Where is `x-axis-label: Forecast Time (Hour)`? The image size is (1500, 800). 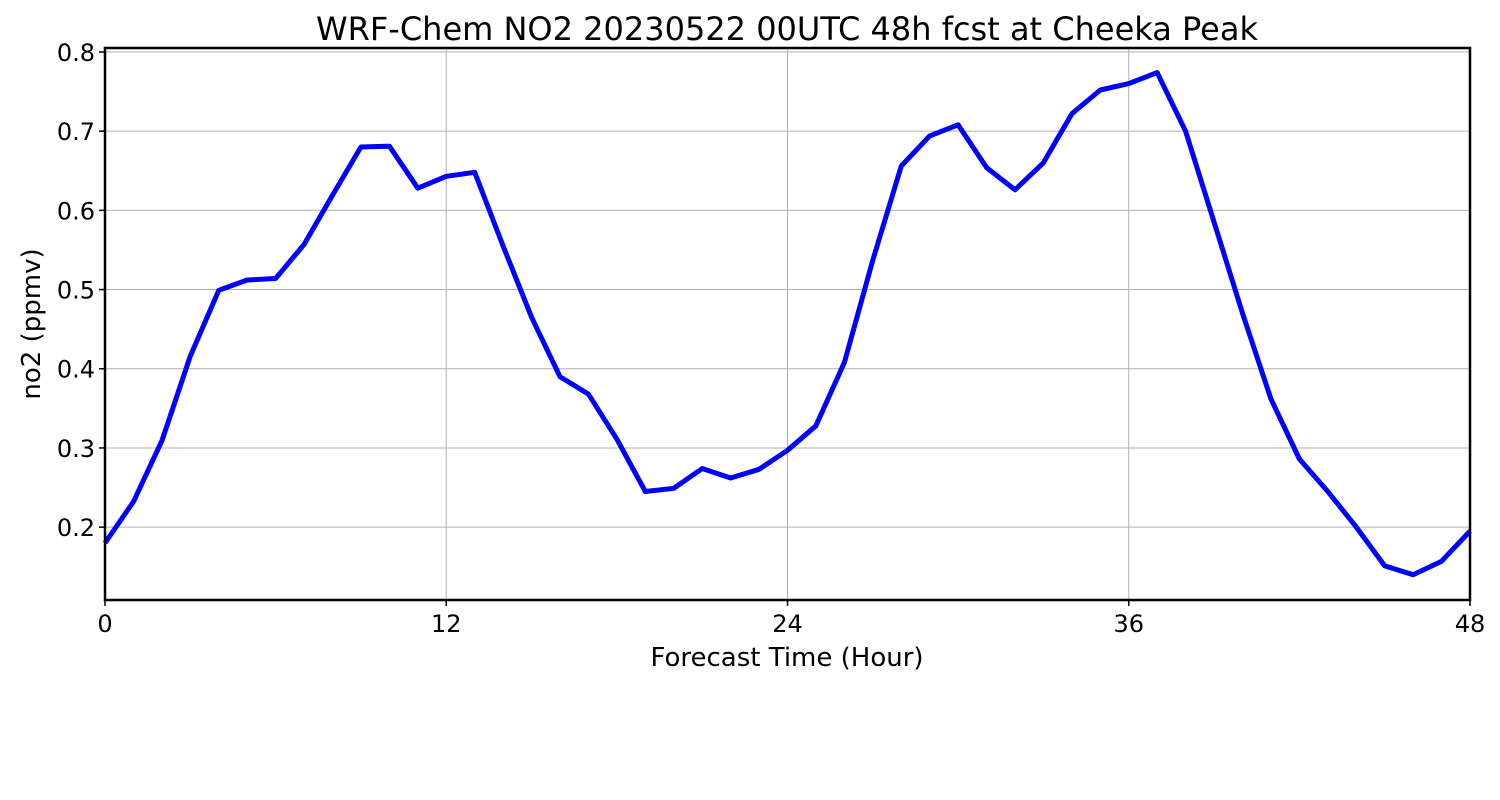
x-axis-label: Forecast Time (Hour) is located at coordinates (786, 658).